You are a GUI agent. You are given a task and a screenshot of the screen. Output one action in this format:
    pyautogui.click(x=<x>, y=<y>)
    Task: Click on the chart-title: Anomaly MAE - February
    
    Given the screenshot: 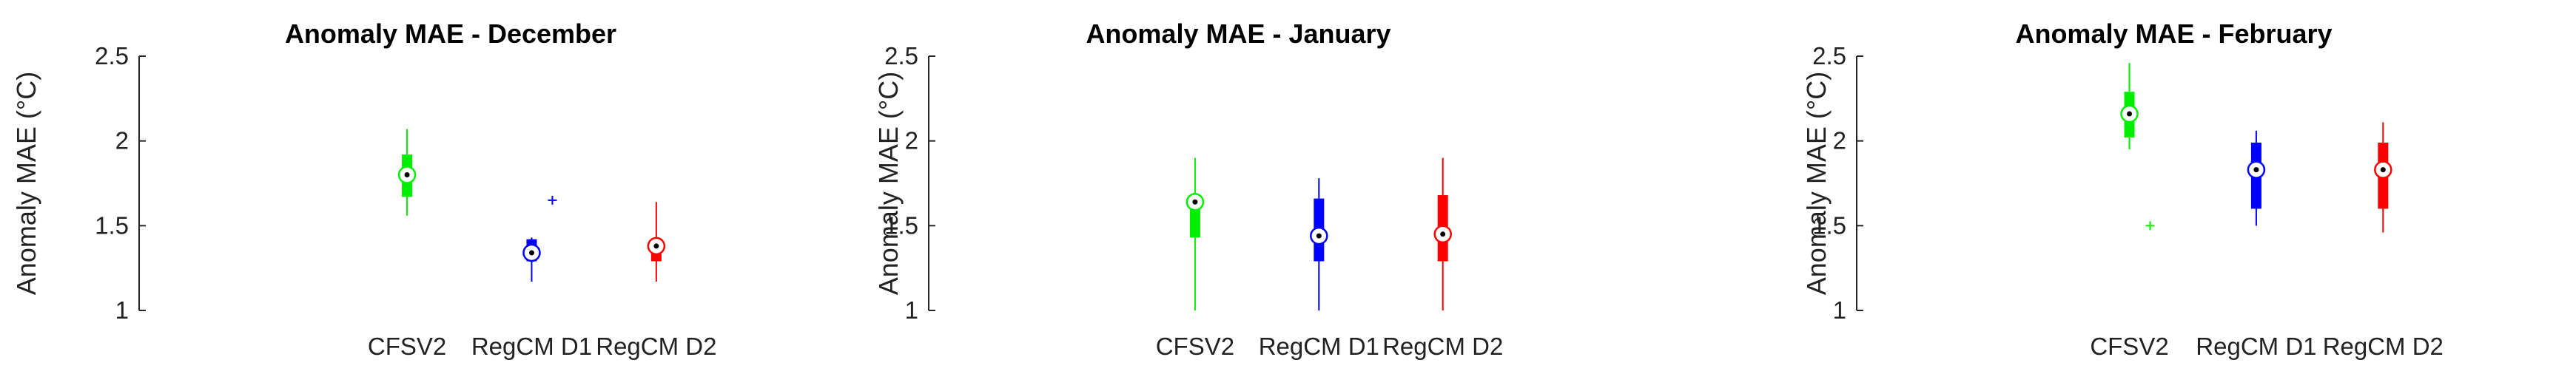 What is the action you would take?
    pyautogui.click(x=2173, y=33)
    